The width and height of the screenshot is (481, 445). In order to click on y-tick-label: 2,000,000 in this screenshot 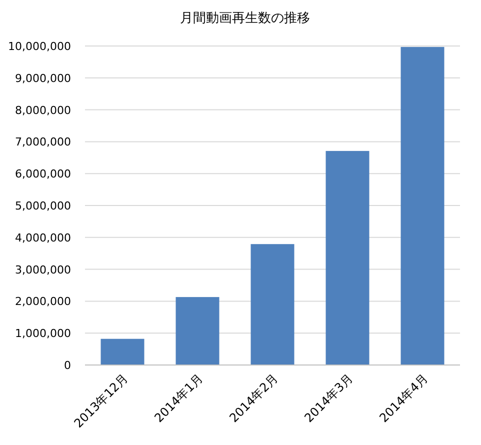, I will do `click(43, 301)`.